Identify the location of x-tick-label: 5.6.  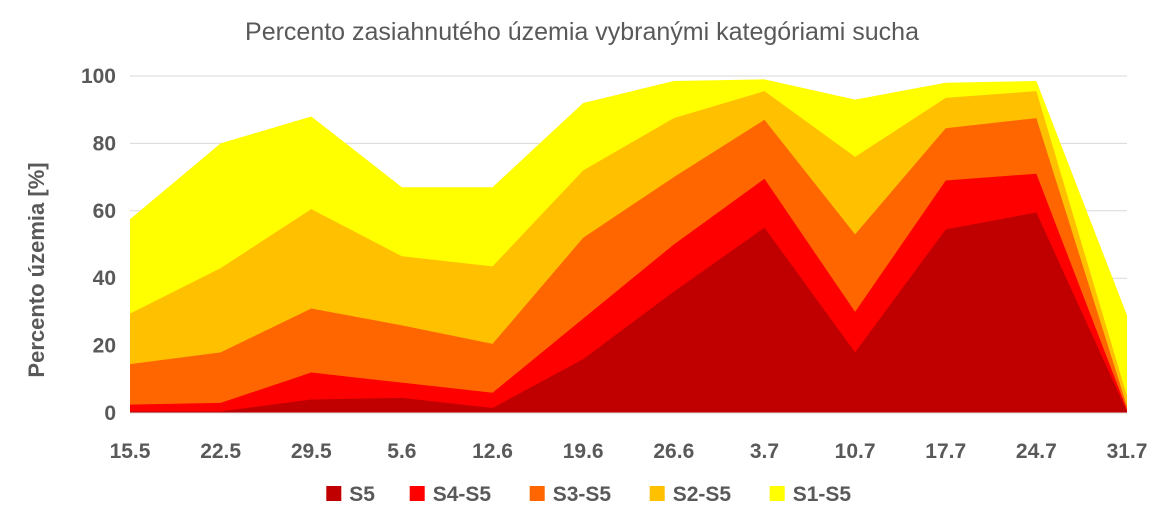
(401, 451).